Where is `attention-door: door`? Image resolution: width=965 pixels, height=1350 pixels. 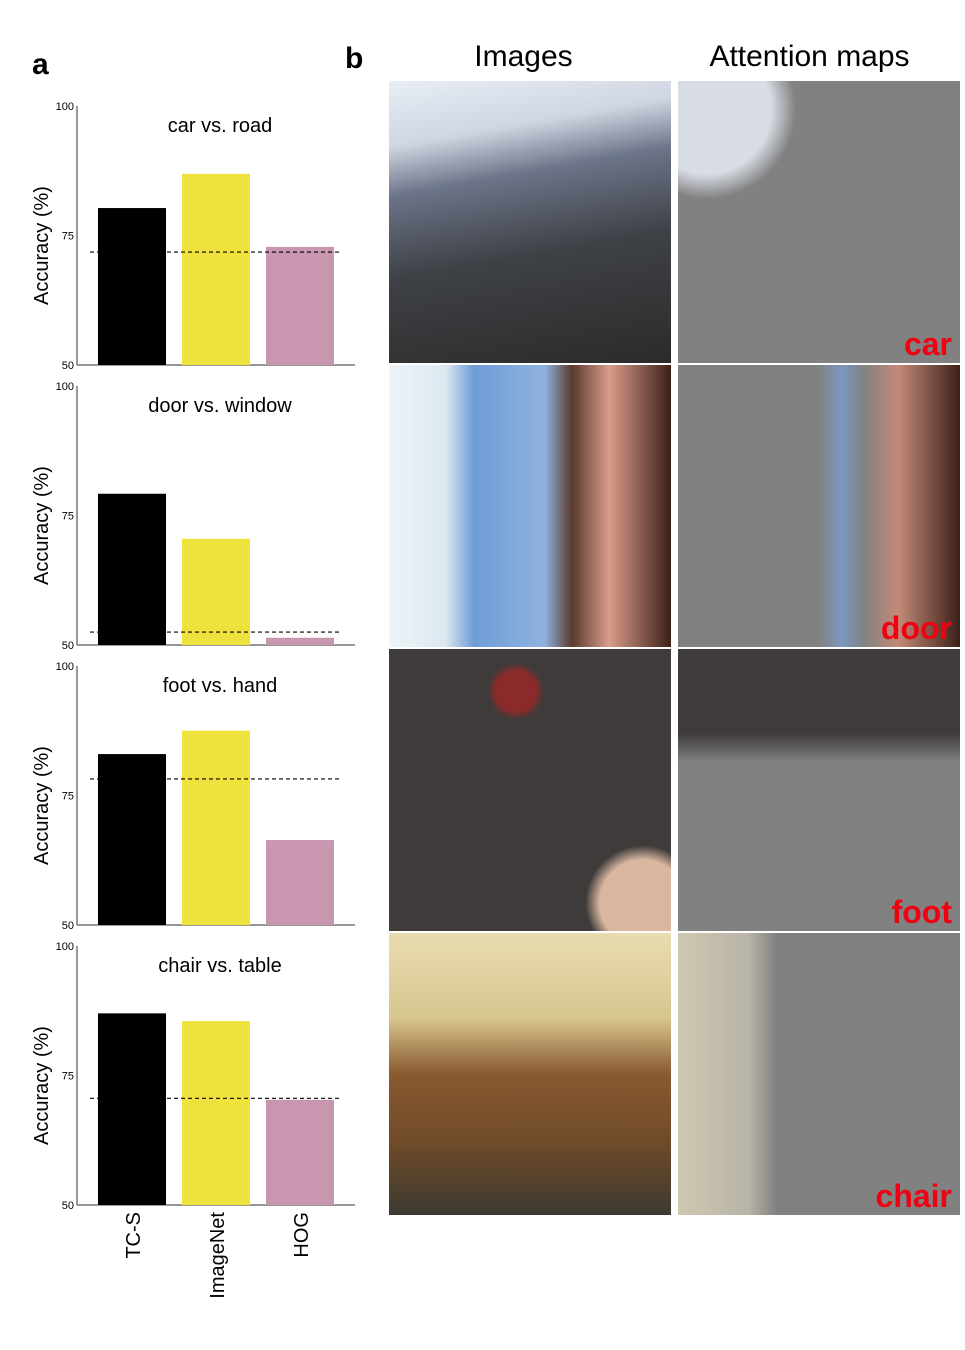
attention-door: door is located at coordinates (819, 506).